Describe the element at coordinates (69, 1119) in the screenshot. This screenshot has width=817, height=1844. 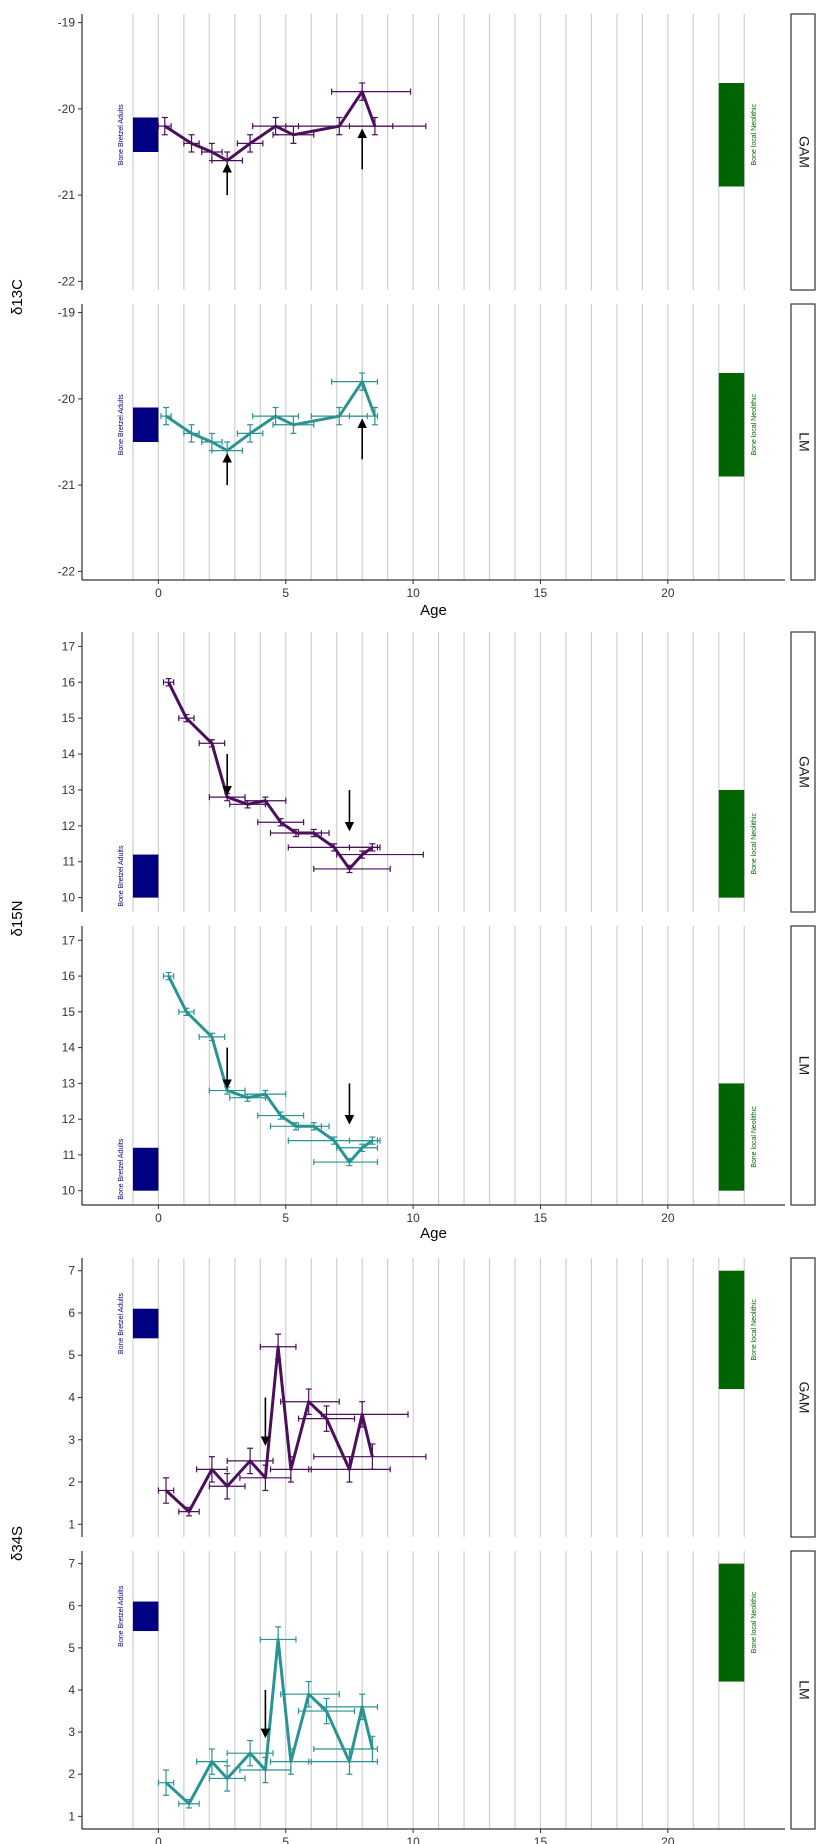
I see `y-tick-label: 12` at that location.